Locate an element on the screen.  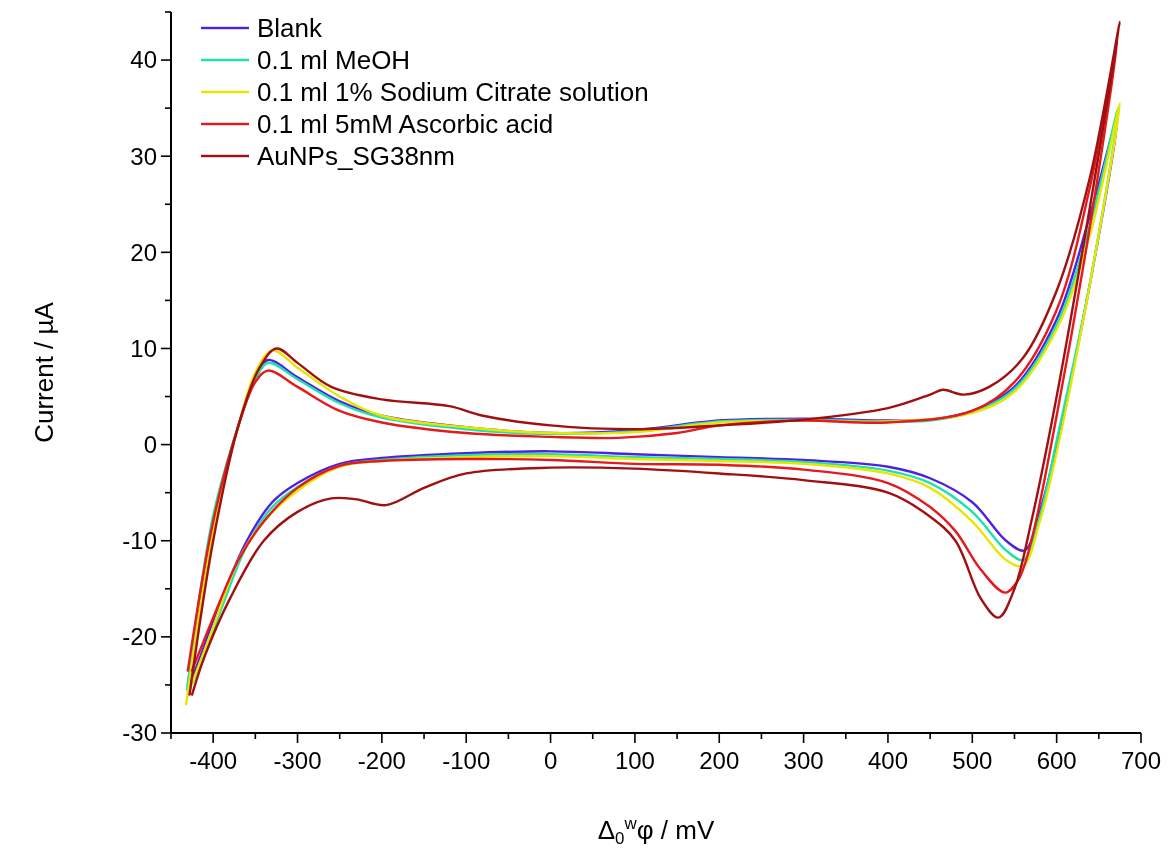
x-axis-title: Δ$_{0}$$^{w}$φ / mV is located at coordinates (656, 831).